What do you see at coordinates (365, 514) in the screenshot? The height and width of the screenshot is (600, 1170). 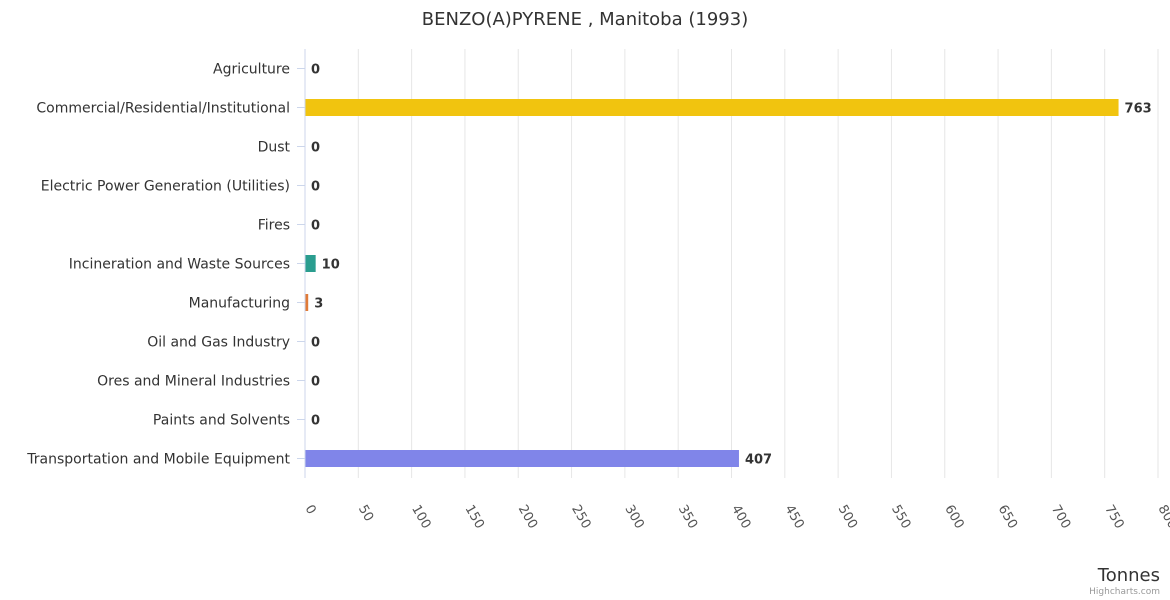 I see `x-tick-label: 50` at bounding box center [365, 514].